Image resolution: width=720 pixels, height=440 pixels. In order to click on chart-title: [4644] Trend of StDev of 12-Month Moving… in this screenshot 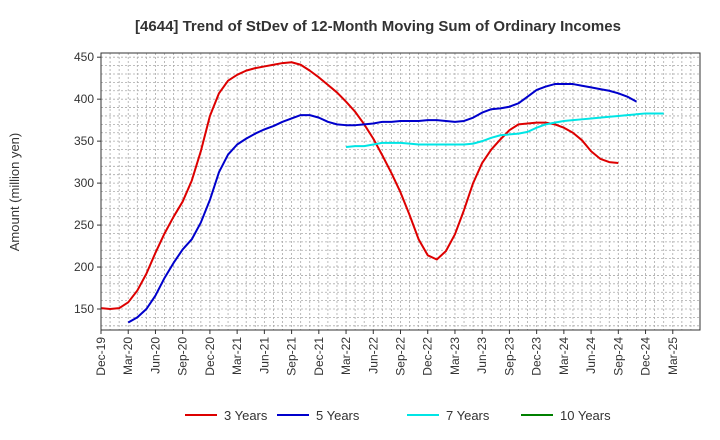, I will do `click(378, 26)`.